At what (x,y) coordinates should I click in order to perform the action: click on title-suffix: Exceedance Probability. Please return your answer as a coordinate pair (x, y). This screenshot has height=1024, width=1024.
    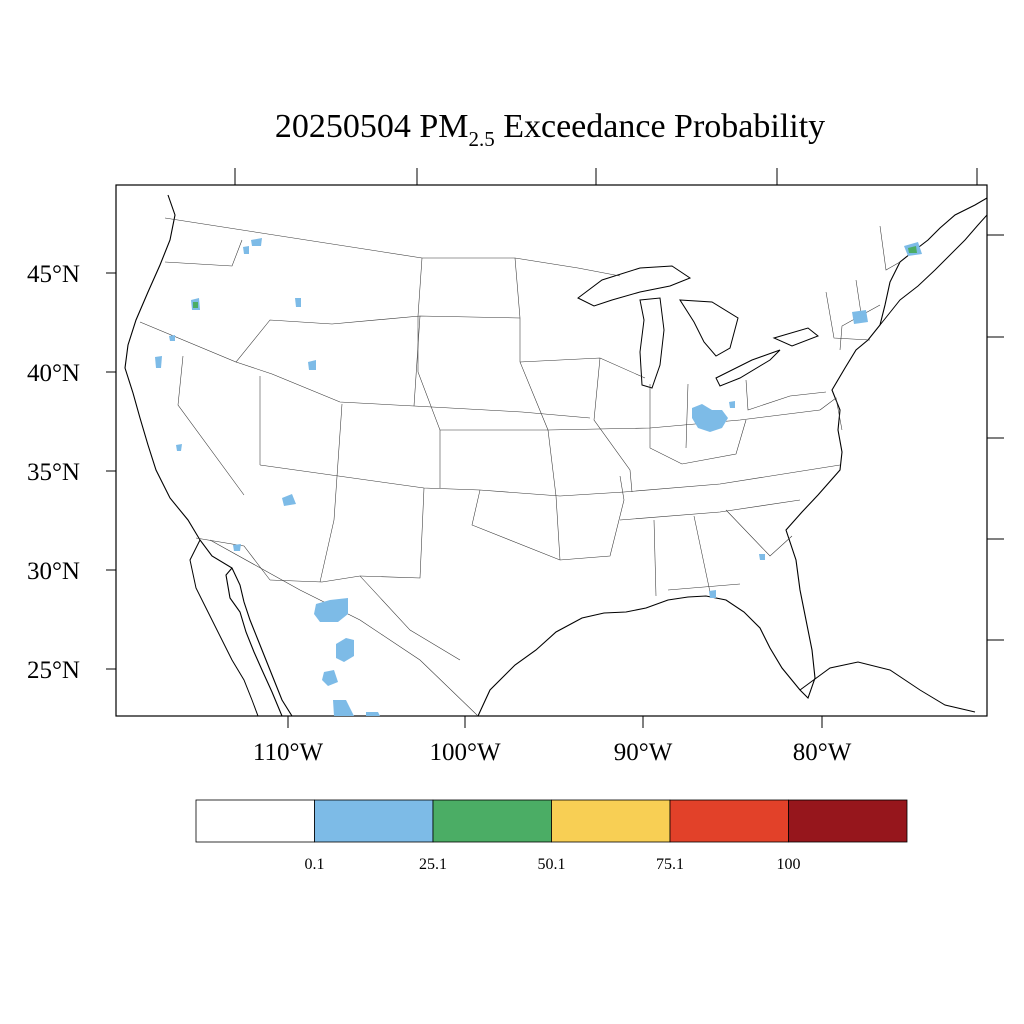
    Looking at the image, I should click on (660, 126).